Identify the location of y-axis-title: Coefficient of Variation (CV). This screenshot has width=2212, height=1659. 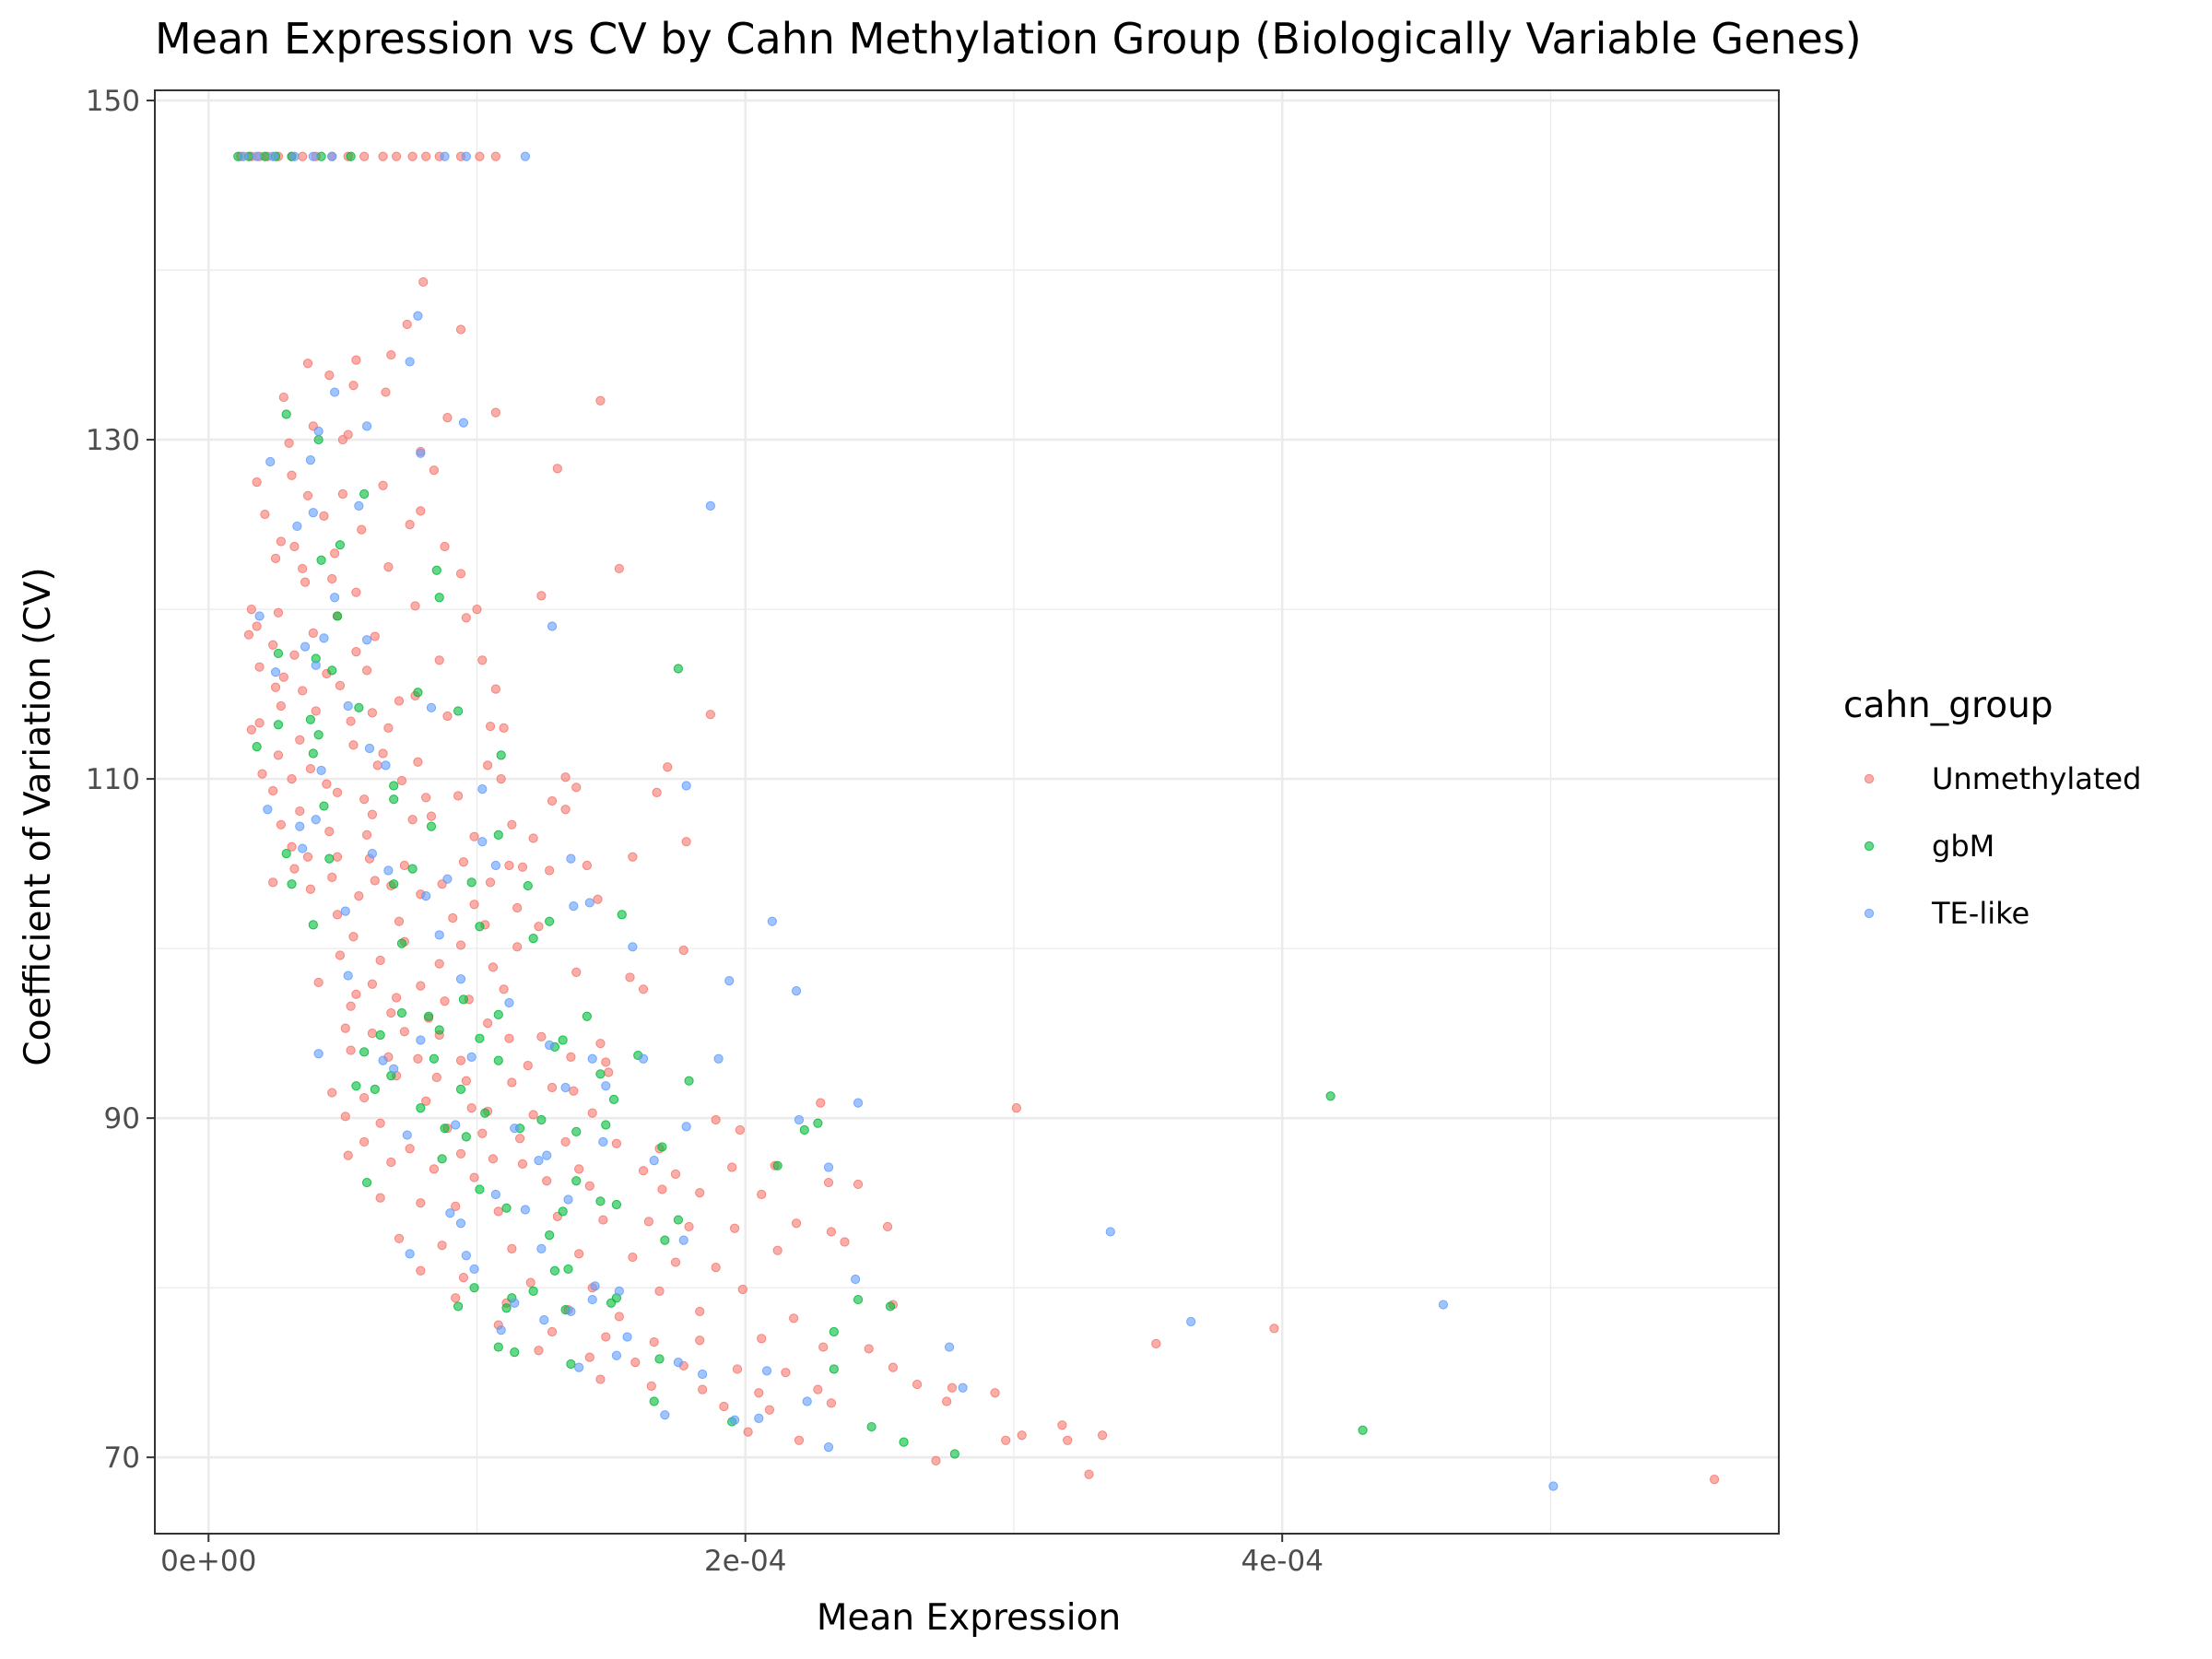
(38, 816).